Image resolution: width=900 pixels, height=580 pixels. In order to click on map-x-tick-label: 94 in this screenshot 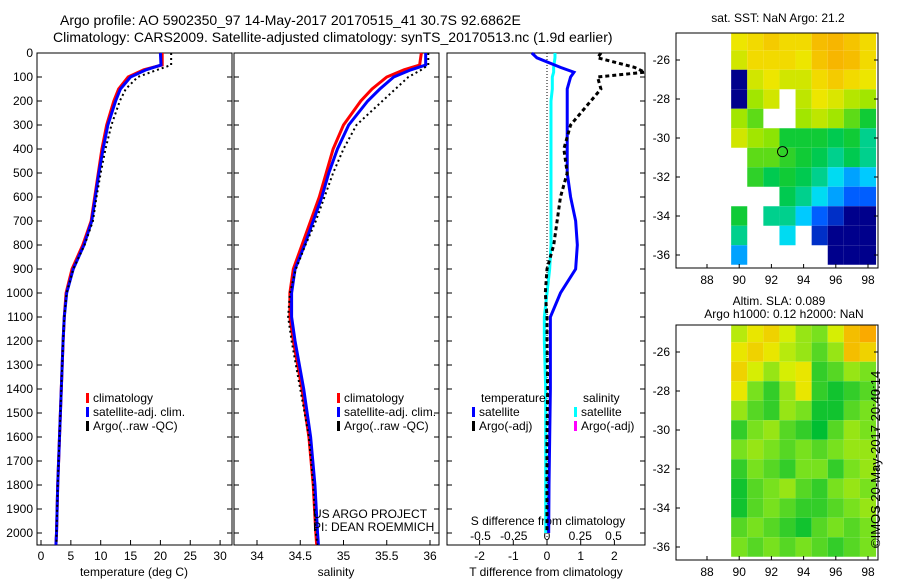, I will do `click(804, 280)`.